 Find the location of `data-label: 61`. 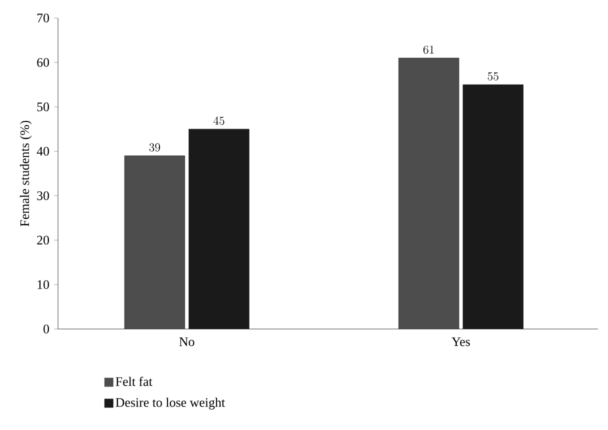

data-label: 61 is located at coordinates (428, 50).